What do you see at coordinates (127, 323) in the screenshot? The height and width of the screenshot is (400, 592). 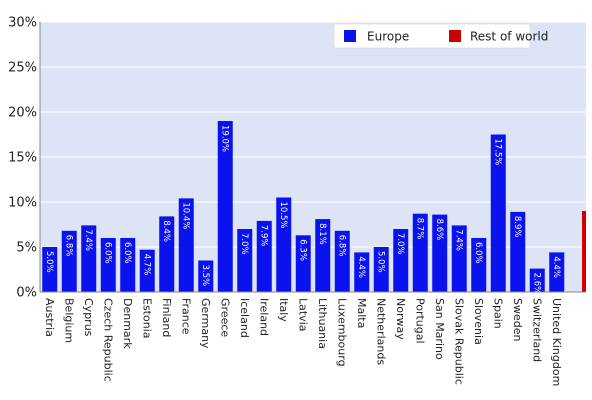 I see `x-tick-label: Denmark` at bounding box center [127, 323].